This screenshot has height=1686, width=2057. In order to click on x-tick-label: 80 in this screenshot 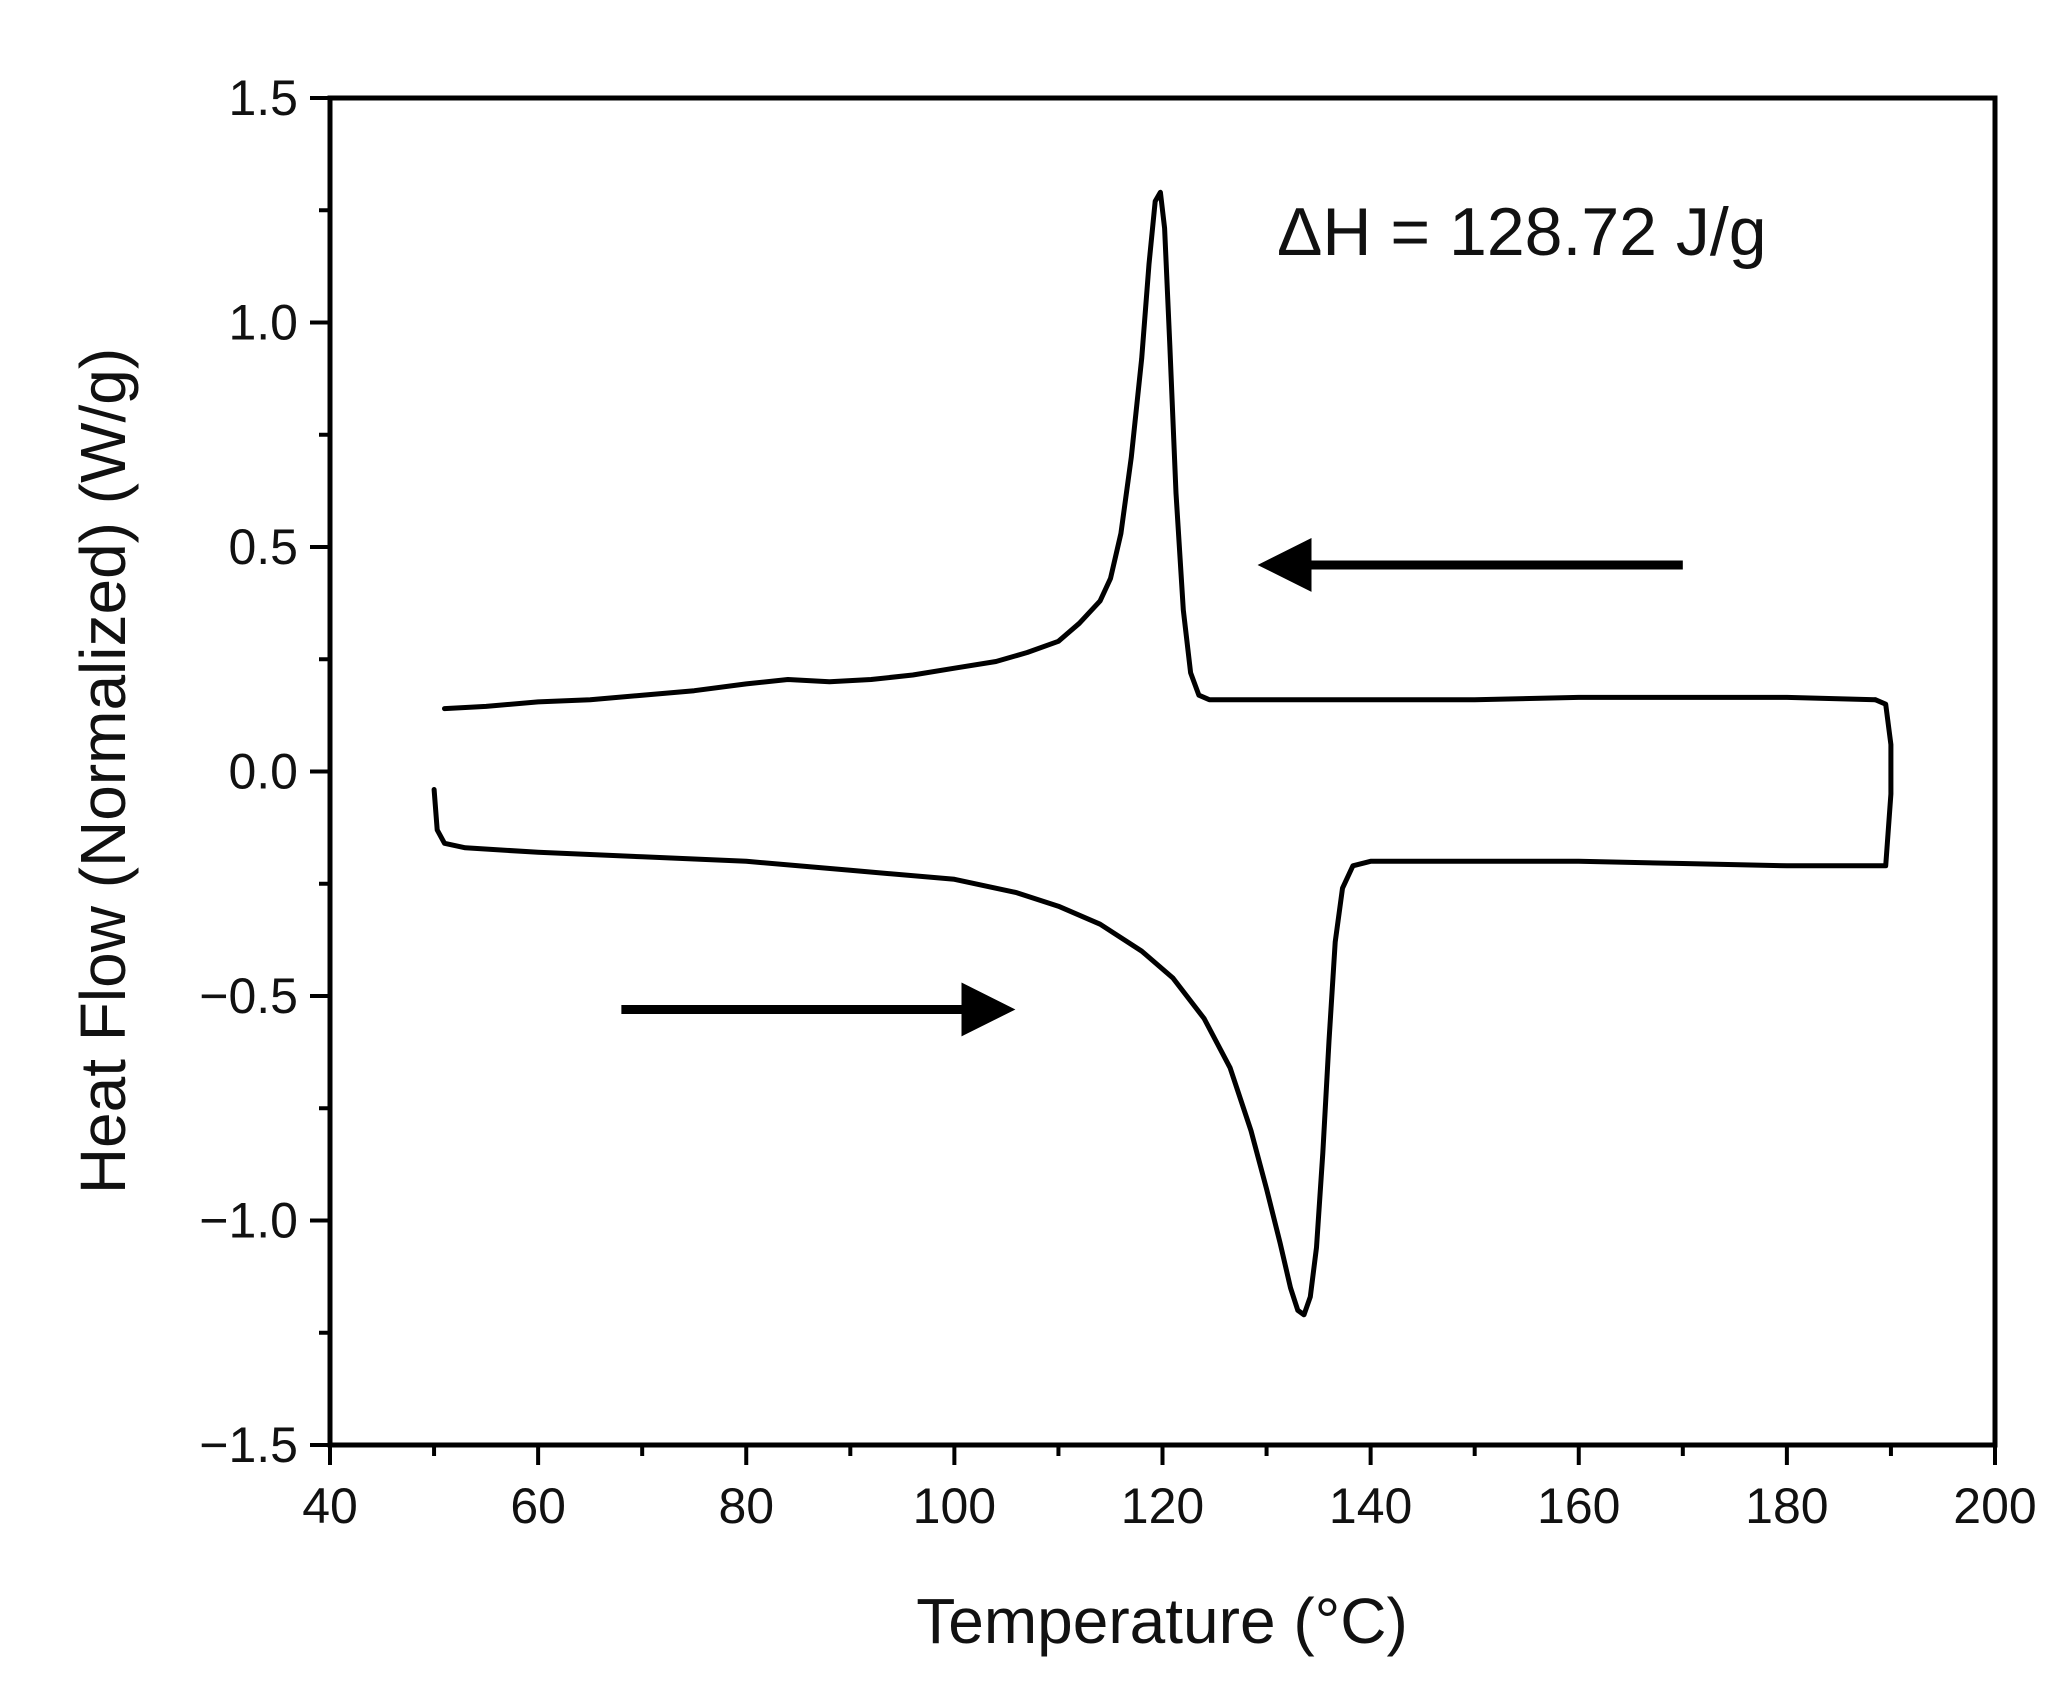, I will do `click(746, 1506)`.